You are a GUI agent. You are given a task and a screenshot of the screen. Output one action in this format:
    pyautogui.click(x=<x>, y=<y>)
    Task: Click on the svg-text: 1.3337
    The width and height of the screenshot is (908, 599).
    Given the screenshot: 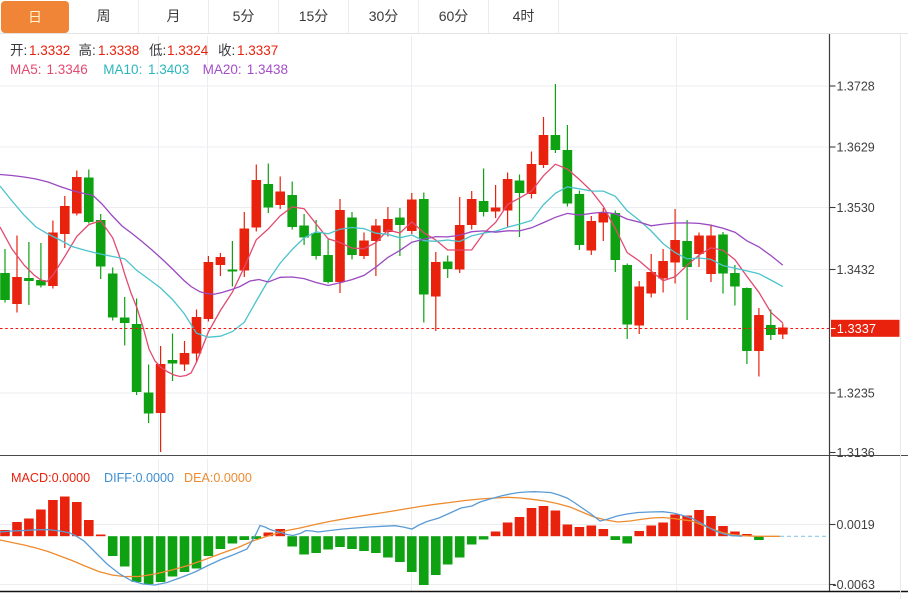 What is the action you would take?
    pyautogui.click(x=856, y=328)
    